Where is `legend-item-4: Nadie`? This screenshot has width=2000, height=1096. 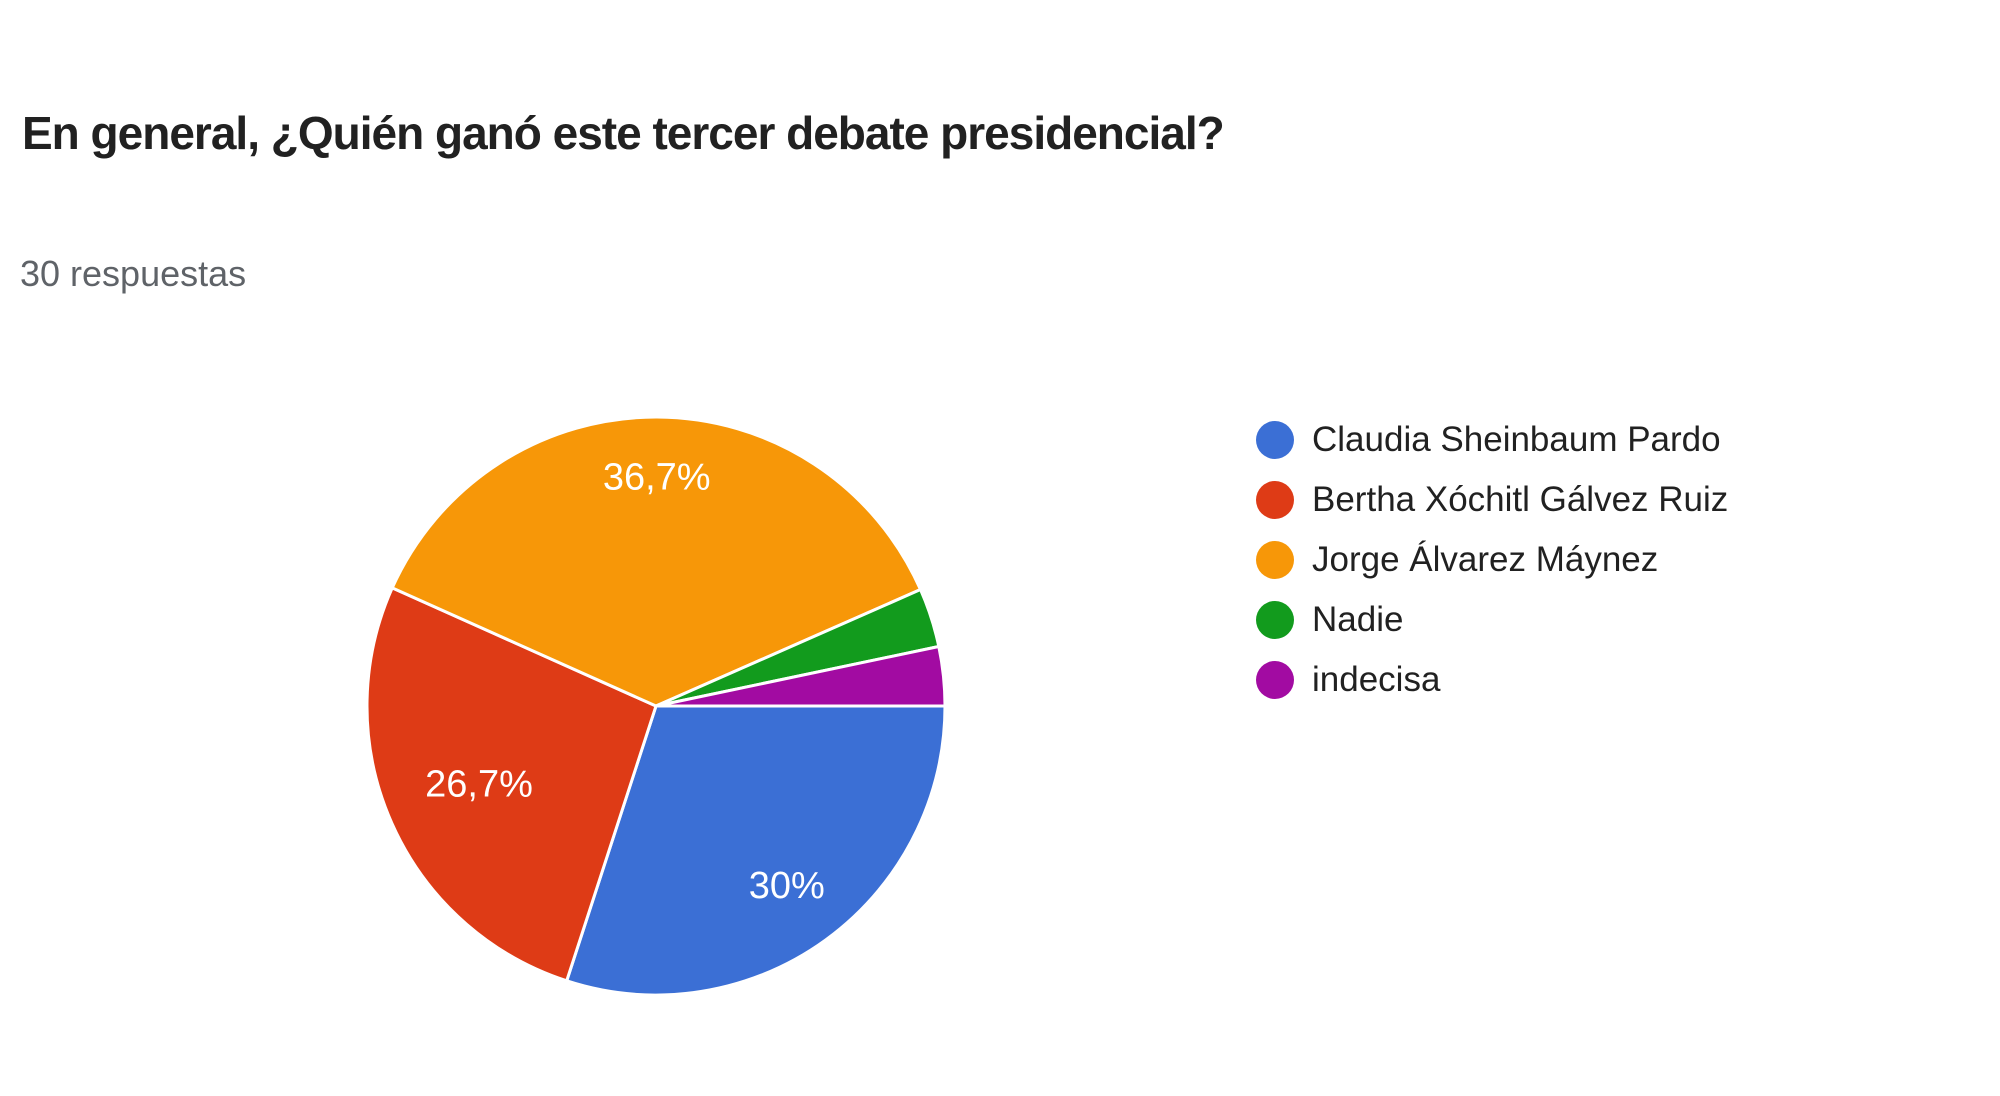
legend-item-4: Nadie is located at coordinates (1492, 620).